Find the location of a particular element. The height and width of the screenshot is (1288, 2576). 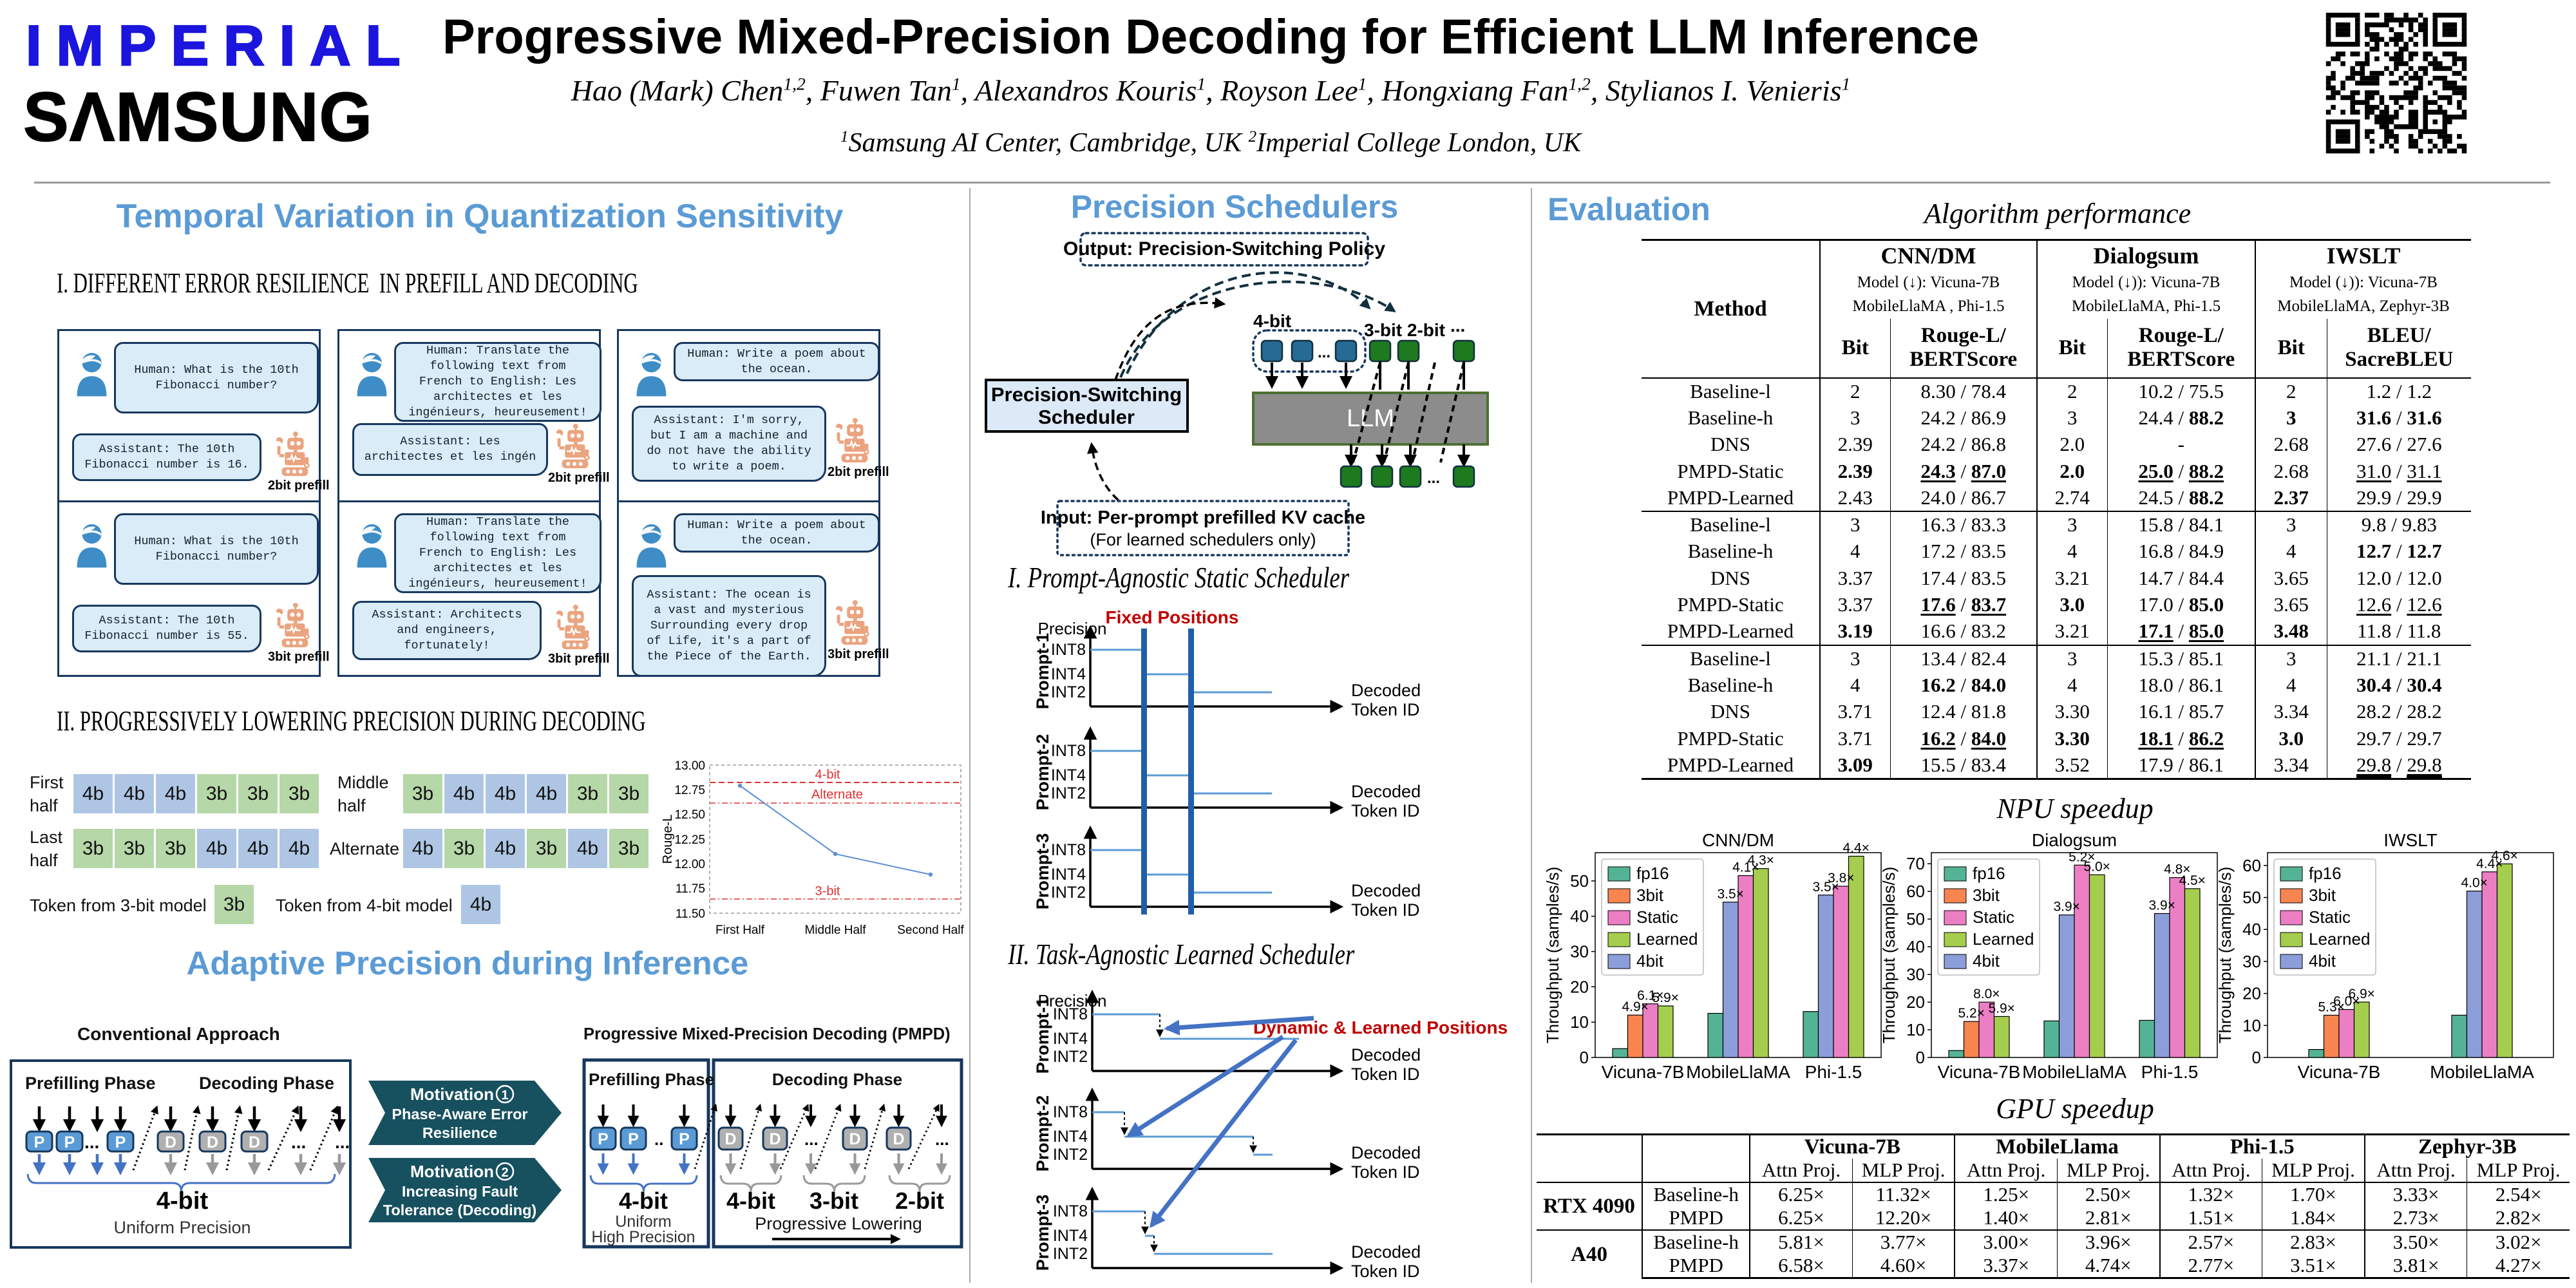

svg-text: Increasing Fault is located at coordinates (460, 1191).